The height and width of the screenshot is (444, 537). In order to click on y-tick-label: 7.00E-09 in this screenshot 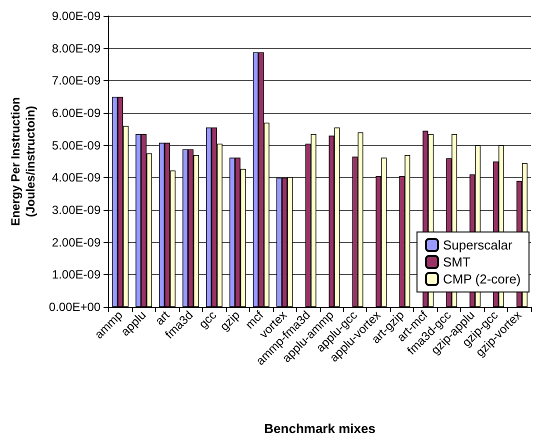, I will do `click(76, 81)`.